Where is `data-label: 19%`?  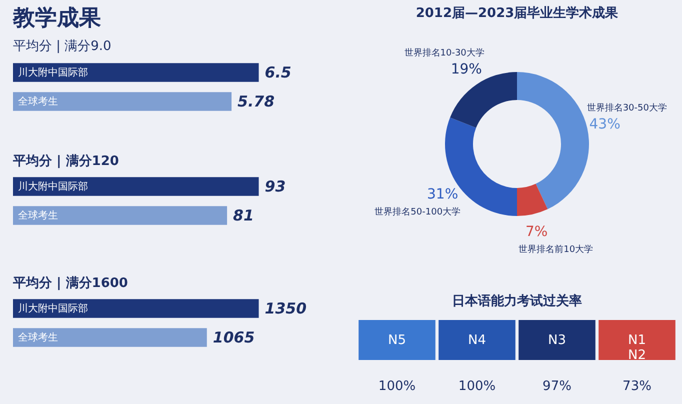
data-label: 19% is located at coordinates (466, 70).